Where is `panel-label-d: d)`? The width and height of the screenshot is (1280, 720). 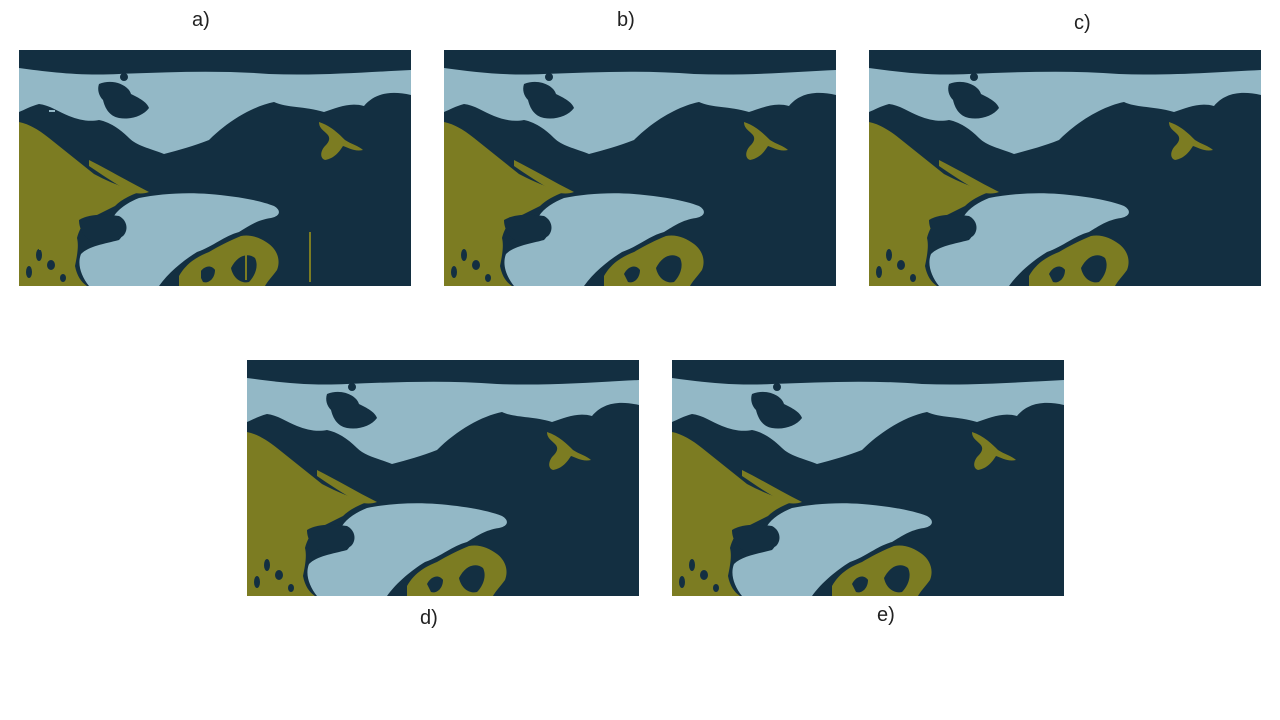 panel-label-d: d) is located at coordinates (429, 618).